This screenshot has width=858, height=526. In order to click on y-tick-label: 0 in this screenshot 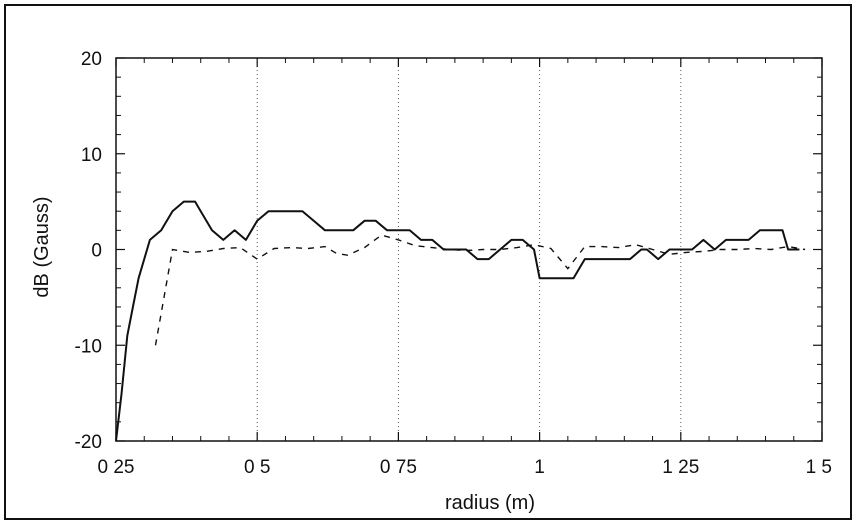, I will do `click(96, 251)`.